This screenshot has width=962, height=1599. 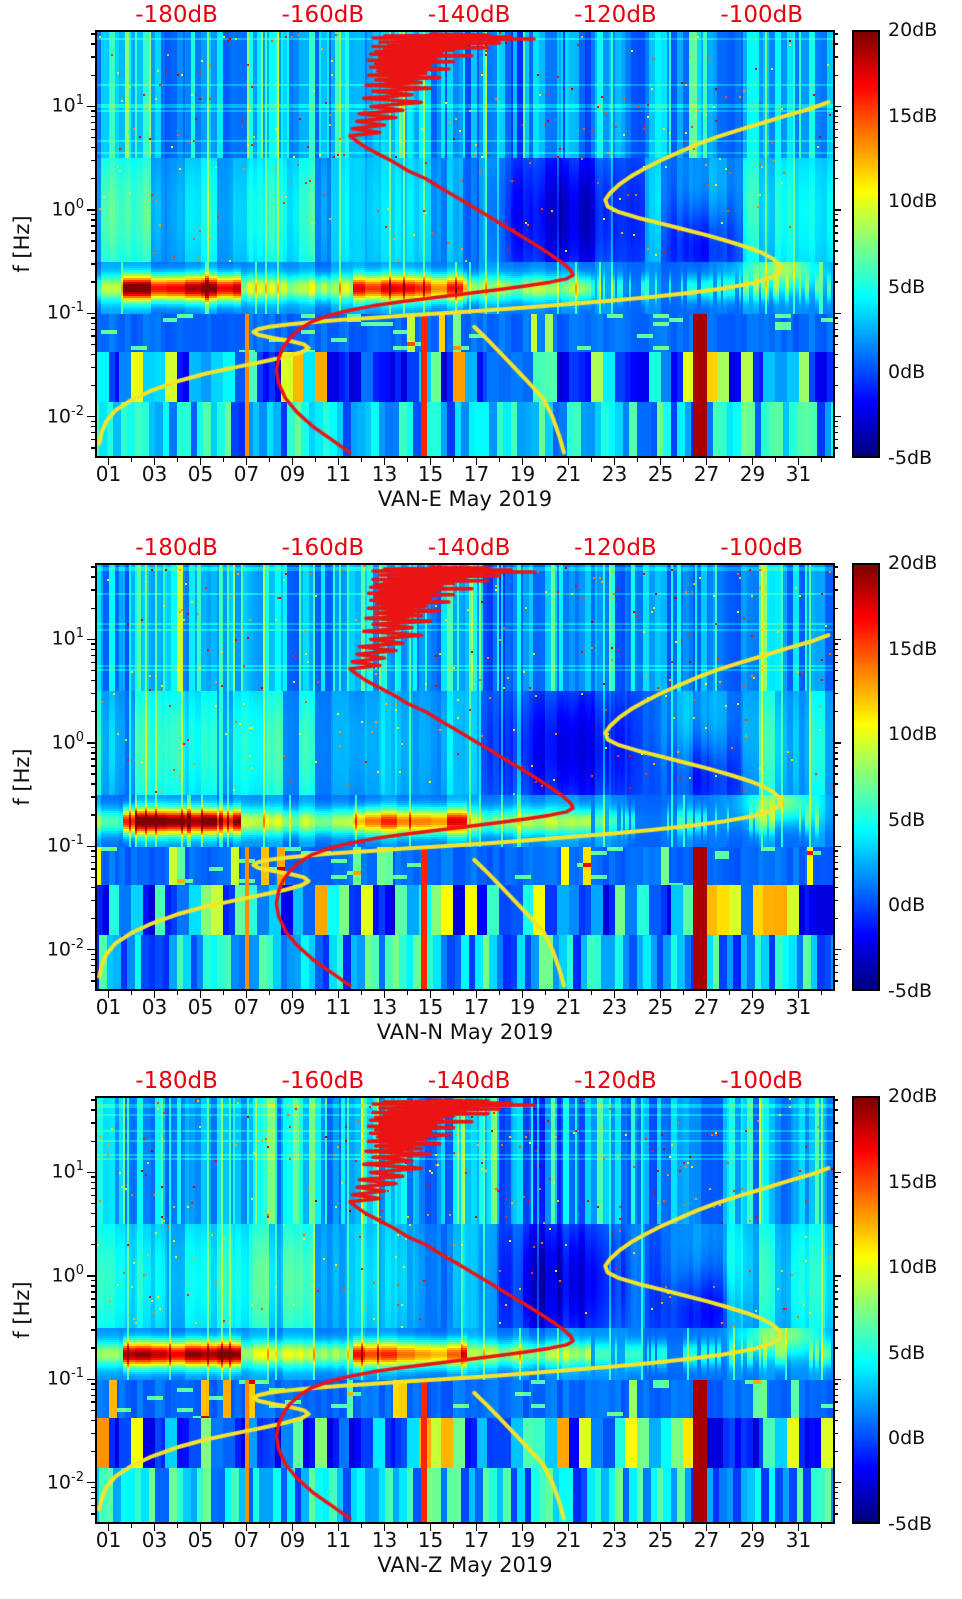 What do you see at coordinates (67, 208) in the screenshot?
I see `y-tick-label: 10⁰` at bounding box center [67, 208].